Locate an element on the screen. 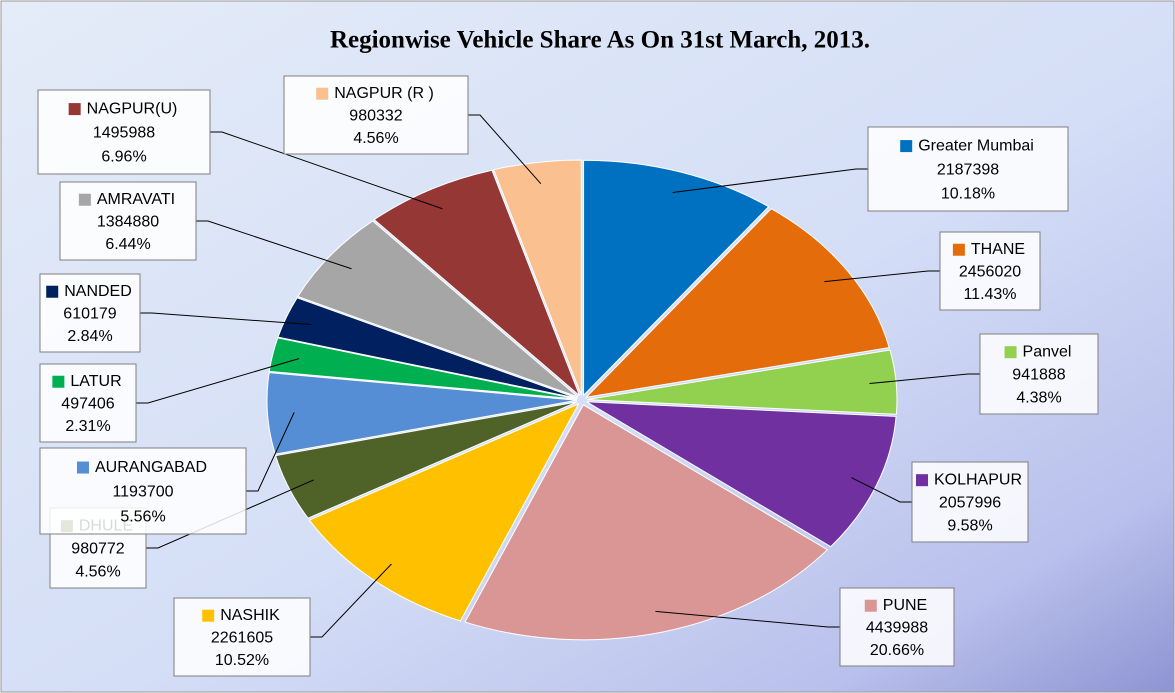  percent-label: 4.38% is located at coordinates (1038, 397).